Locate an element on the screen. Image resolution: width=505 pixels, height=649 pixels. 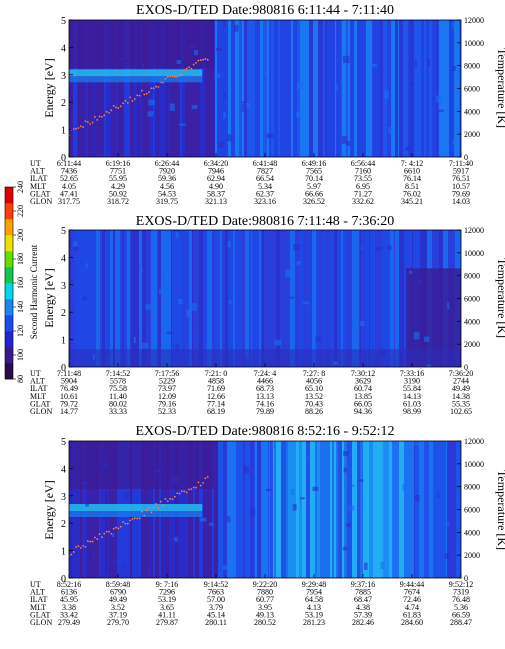
table-cell: 53.19 is located at coordinates (167, 599).